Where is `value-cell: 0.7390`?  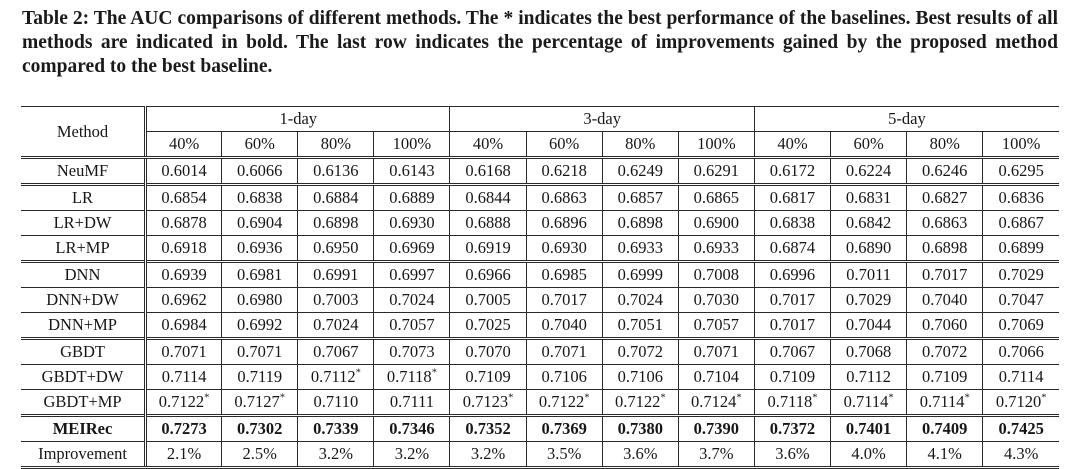
value-cell: 0.7390 is located at coordinates (716, 428).